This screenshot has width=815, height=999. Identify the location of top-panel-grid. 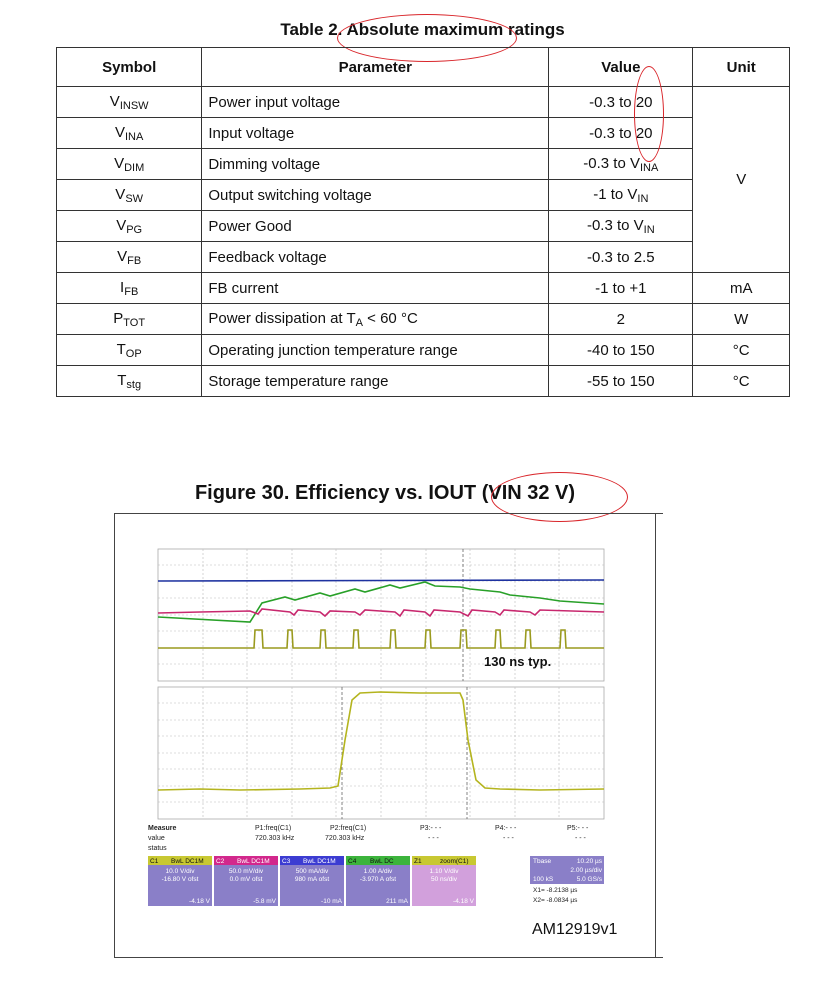
(381, 615).